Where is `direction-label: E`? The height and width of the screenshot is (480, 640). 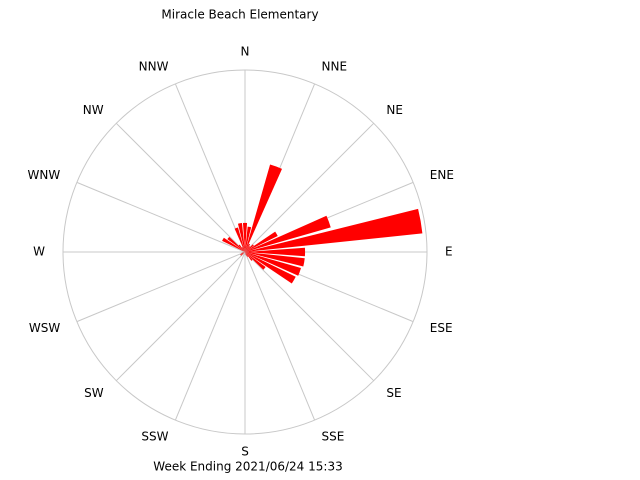 direction-label: E is located at coordinates (449, 252).